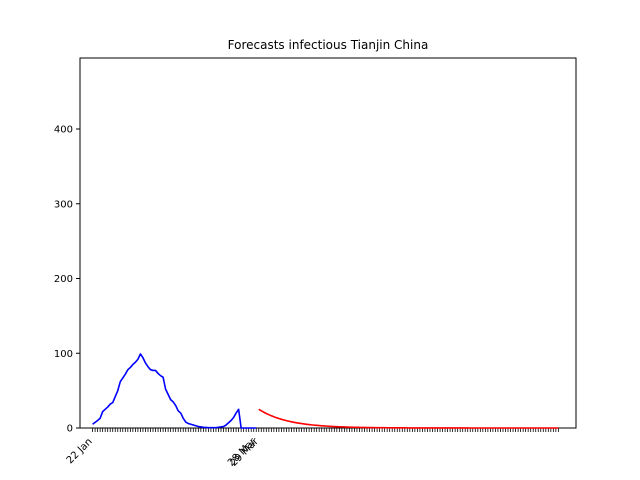 The width and height of the screenshot is (640, 480). I want to click on y-tick-label: 100, so click(63, 354).